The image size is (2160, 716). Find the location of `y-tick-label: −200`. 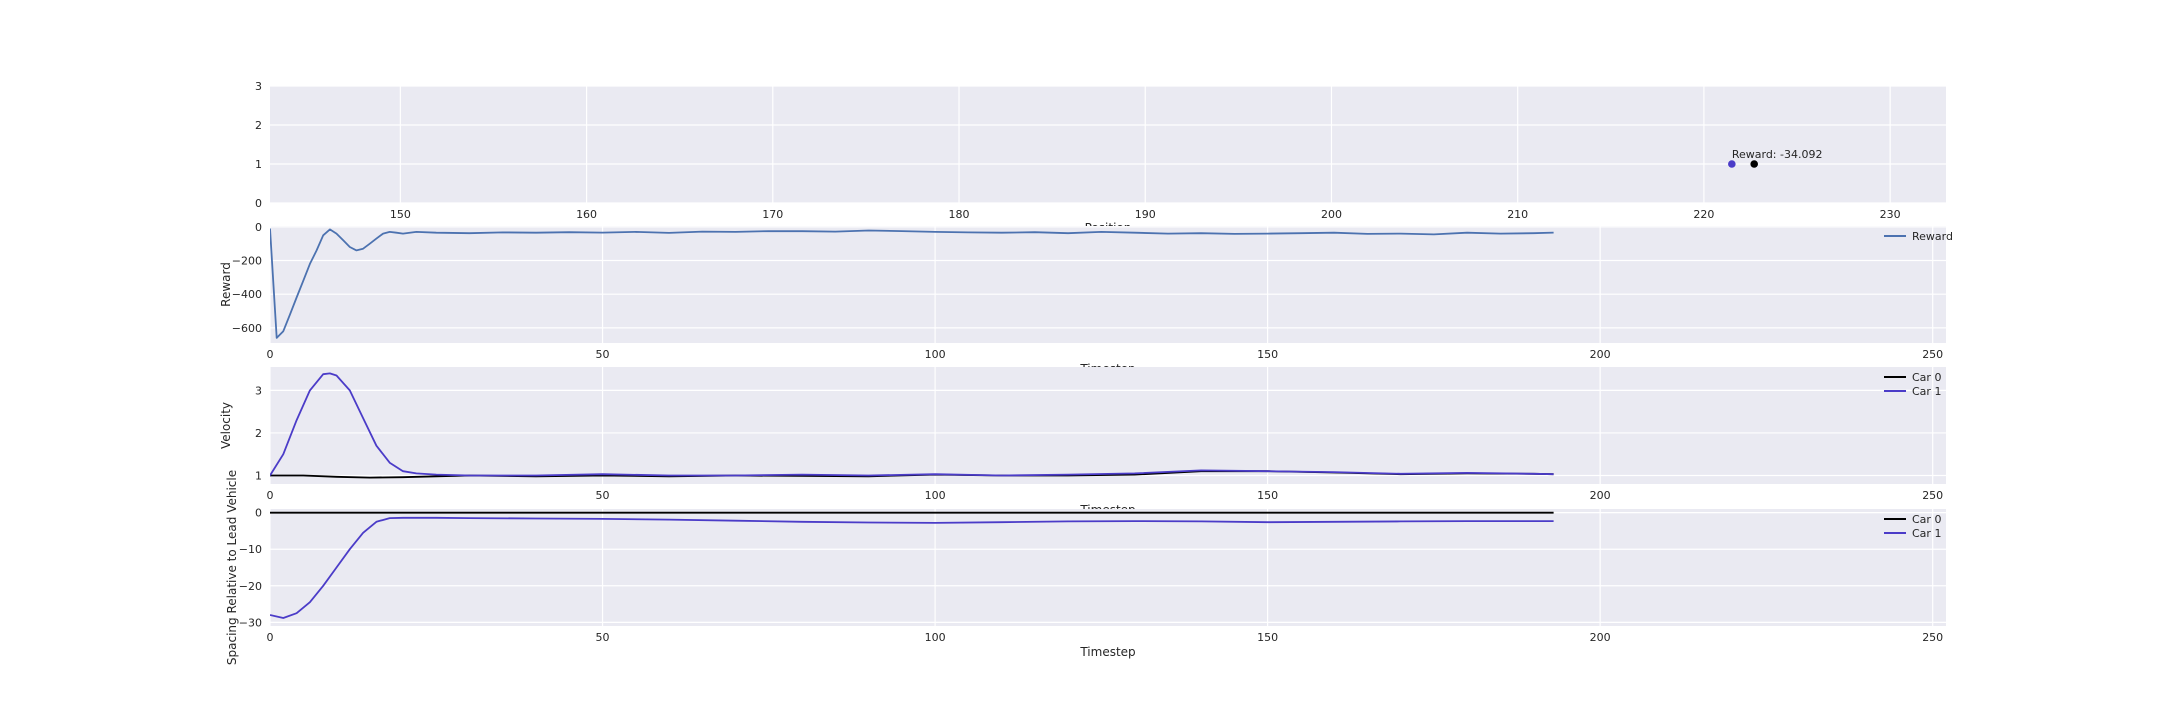

y-tick-label: −200 is located at coordinates (247, 261).